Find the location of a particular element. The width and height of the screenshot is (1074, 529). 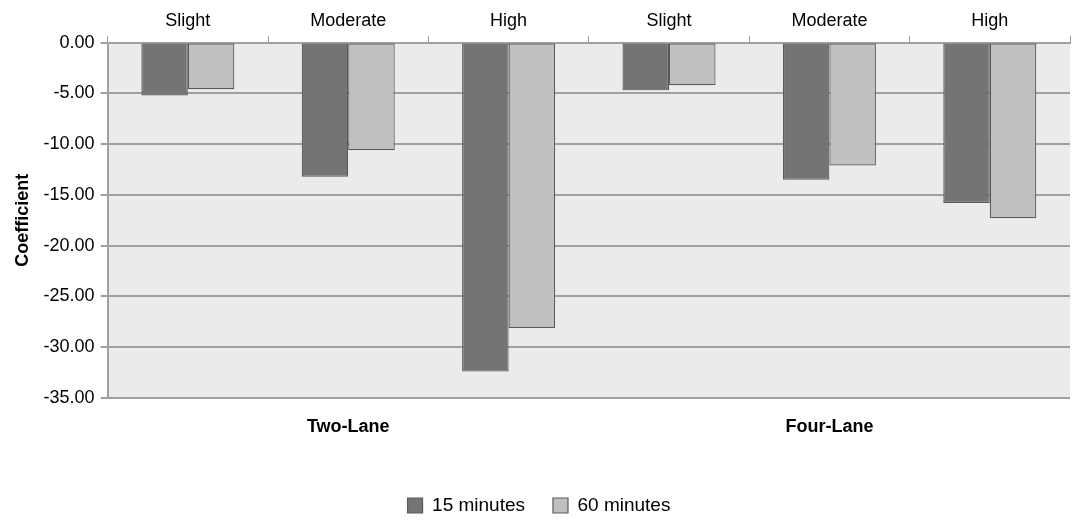

legend-label: 15 minutes is located at coordinates (479, 504).